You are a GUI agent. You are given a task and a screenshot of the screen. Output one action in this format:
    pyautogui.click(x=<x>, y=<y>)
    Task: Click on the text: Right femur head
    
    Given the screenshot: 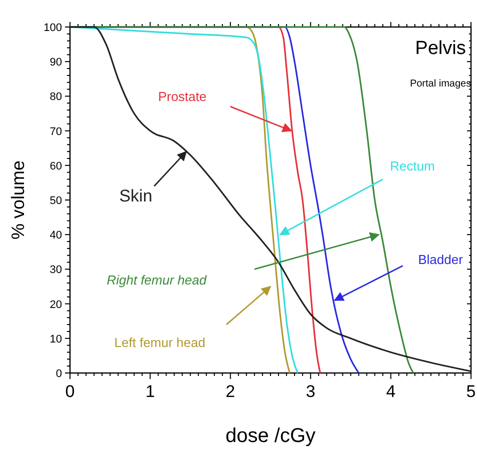 What is the action you would take?
    pyautogui.click(x=157, y=280)
    